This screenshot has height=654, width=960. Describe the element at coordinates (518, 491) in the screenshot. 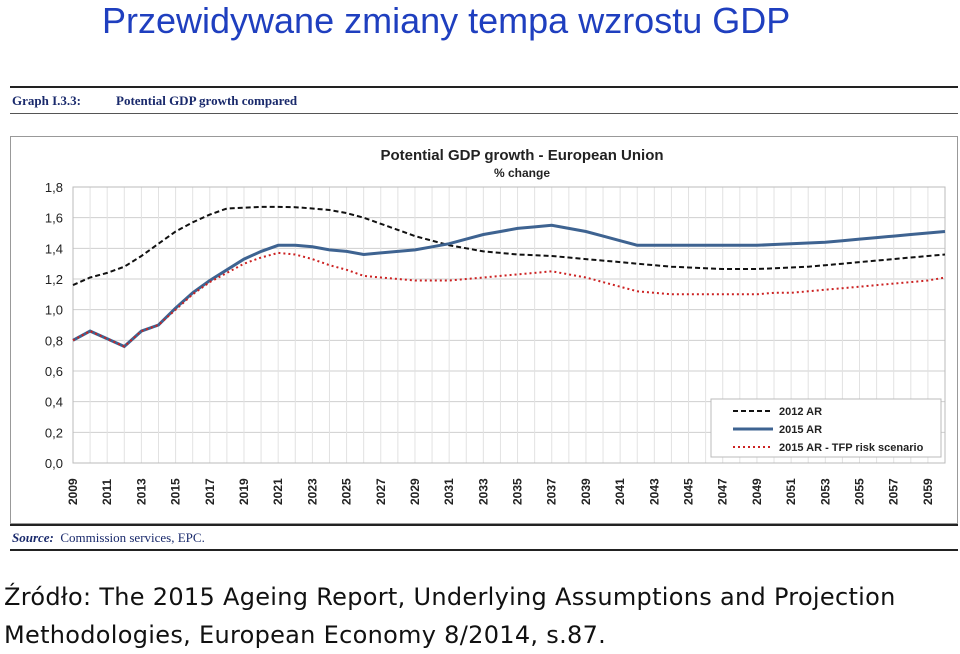

I see `x-tick-label: 2035` at that location.